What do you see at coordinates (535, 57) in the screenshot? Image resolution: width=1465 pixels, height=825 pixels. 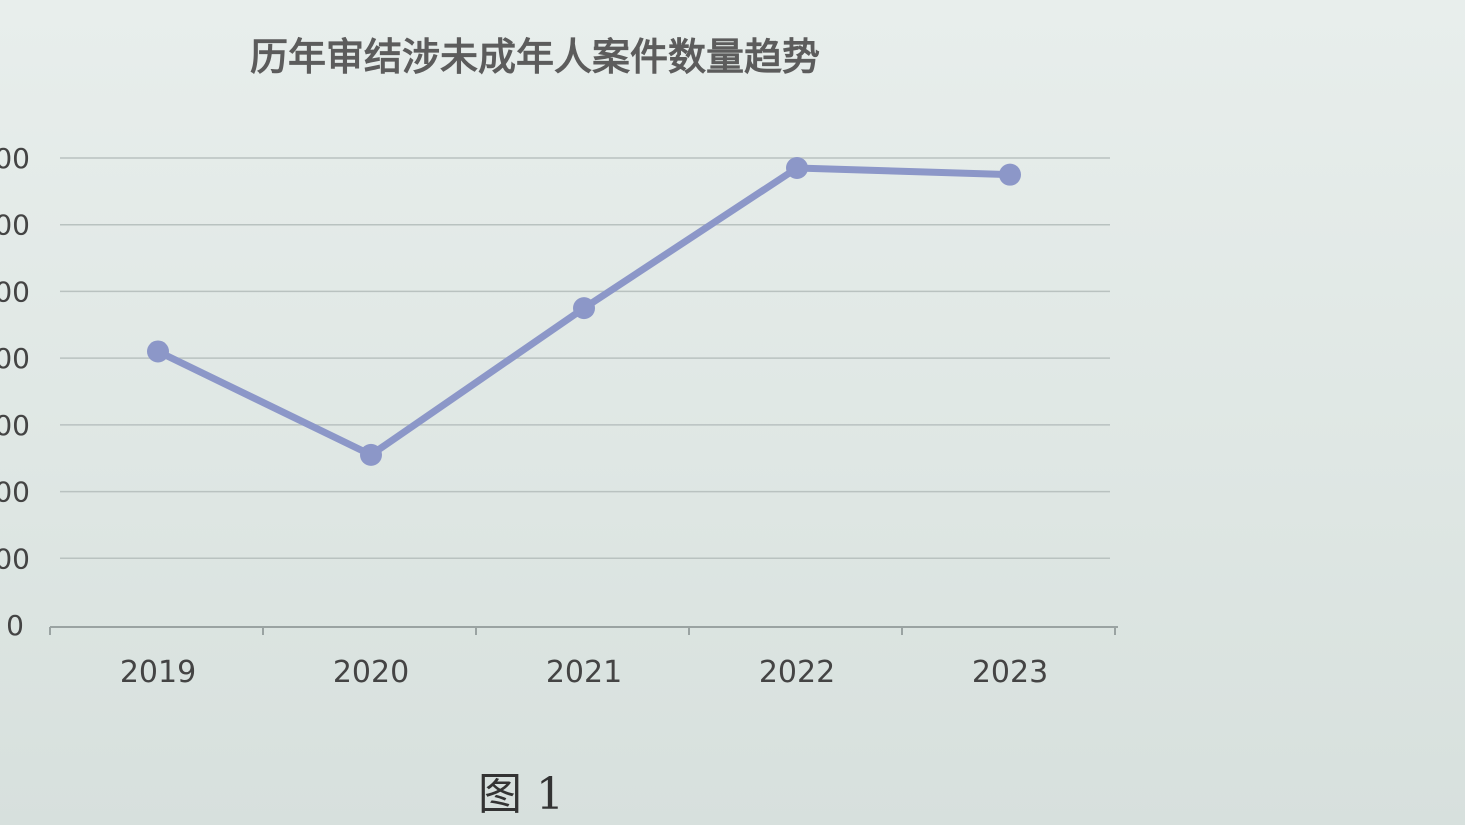 I see `chart-title: 历年审结涉未成年人案件数量趋势` at bounding box center [535, 57].